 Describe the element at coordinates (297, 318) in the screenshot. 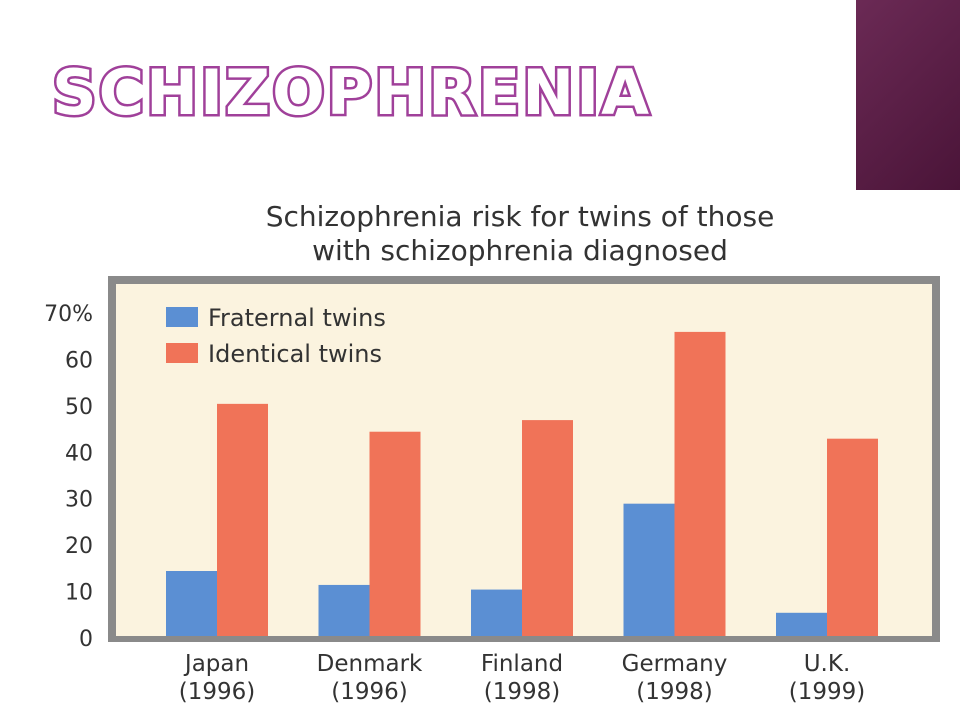

I see `legend-label: Fraternal twins` at that location.